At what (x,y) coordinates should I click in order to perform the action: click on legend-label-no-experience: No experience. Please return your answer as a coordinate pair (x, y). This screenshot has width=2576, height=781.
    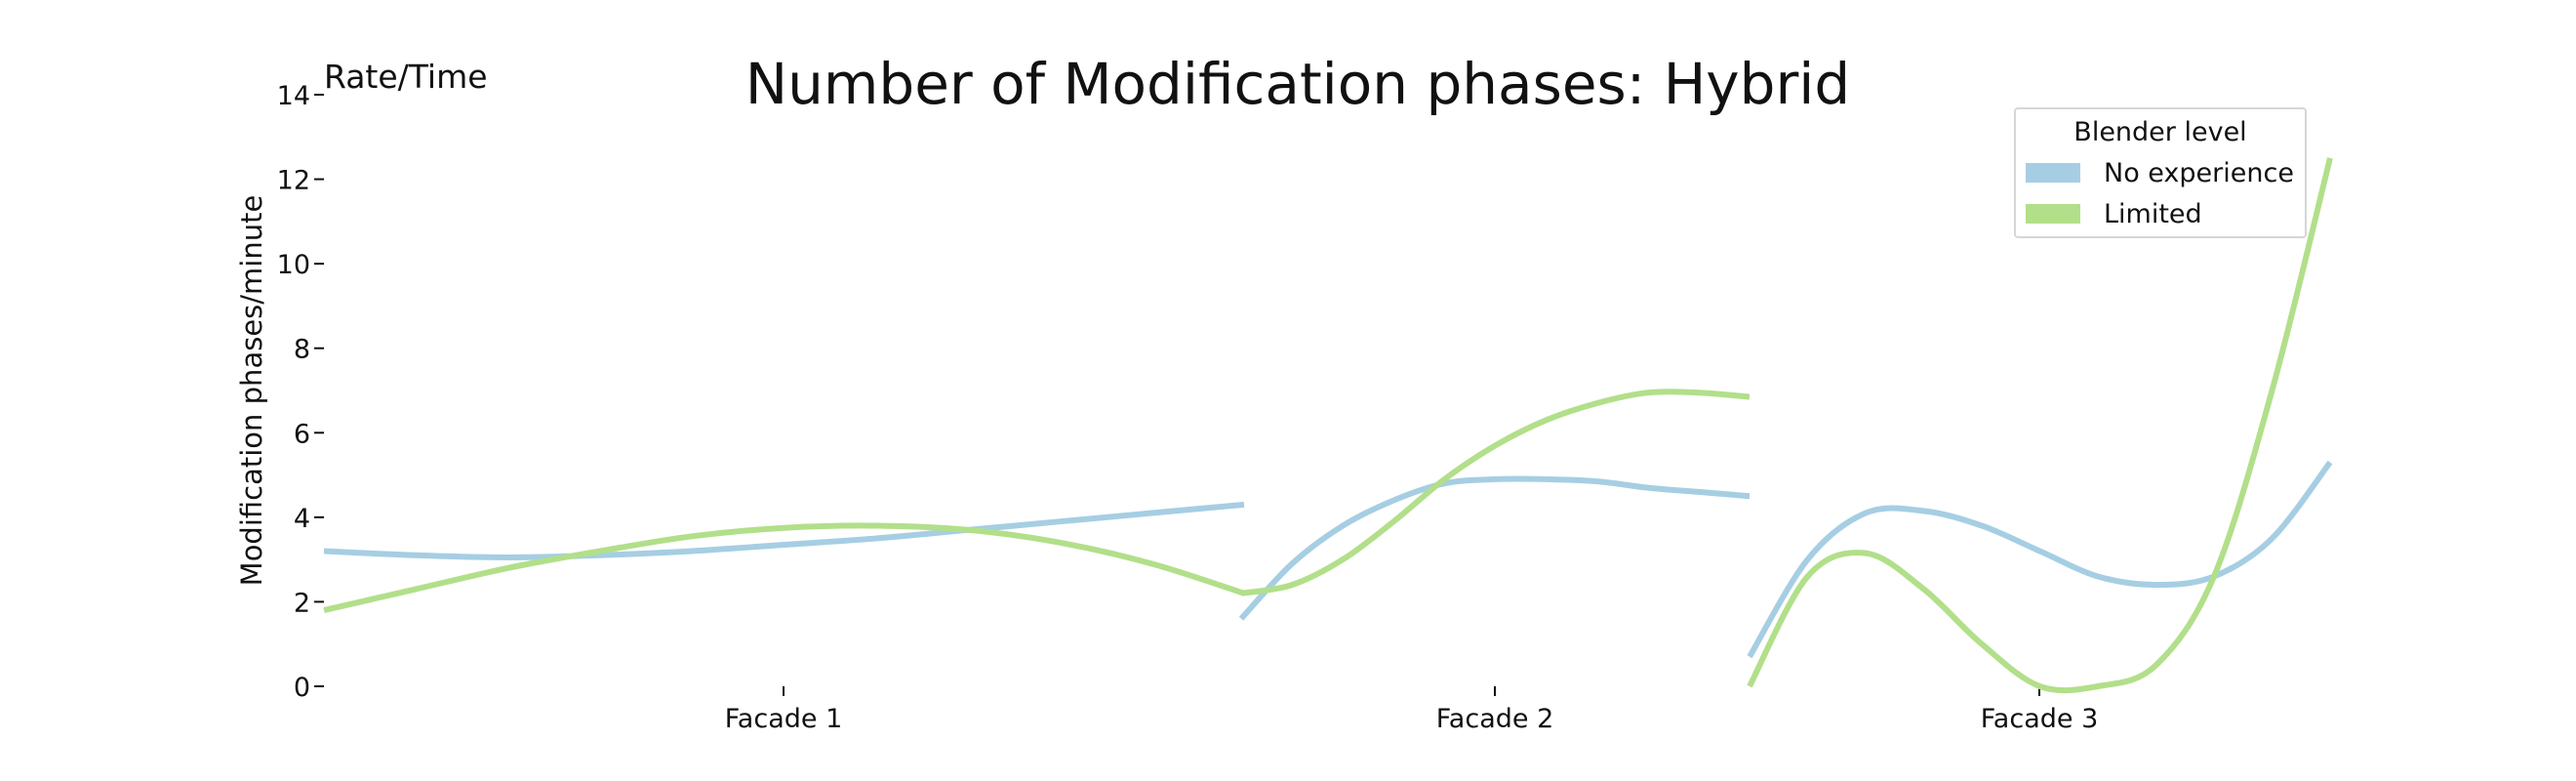
    Looking at the image, I should click on (2199, 172).